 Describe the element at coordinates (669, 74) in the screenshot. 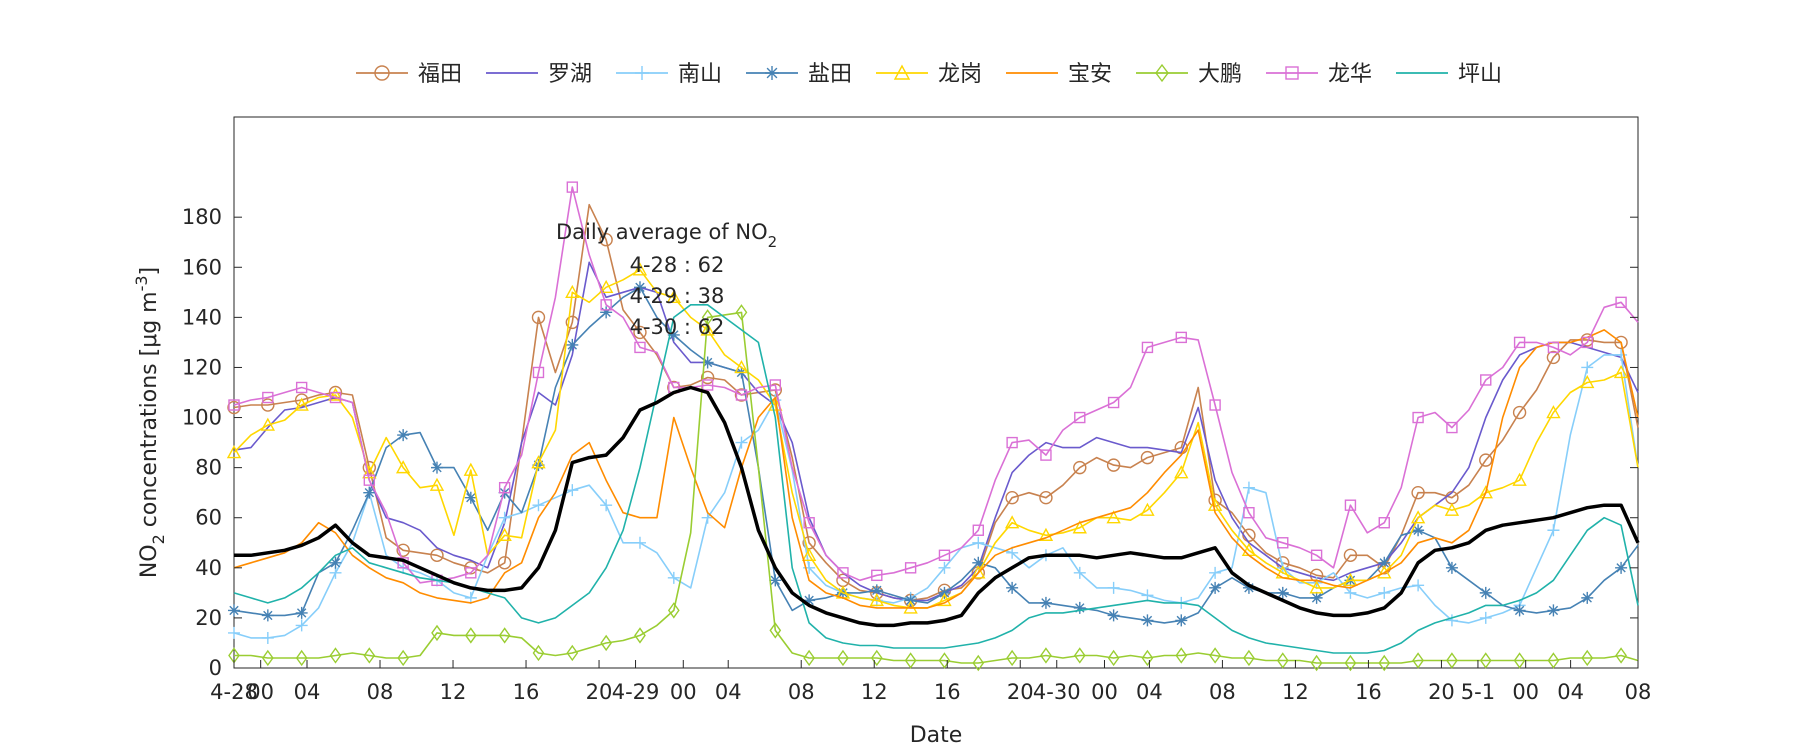

I see `legend-item-南山: 南山` at that location.